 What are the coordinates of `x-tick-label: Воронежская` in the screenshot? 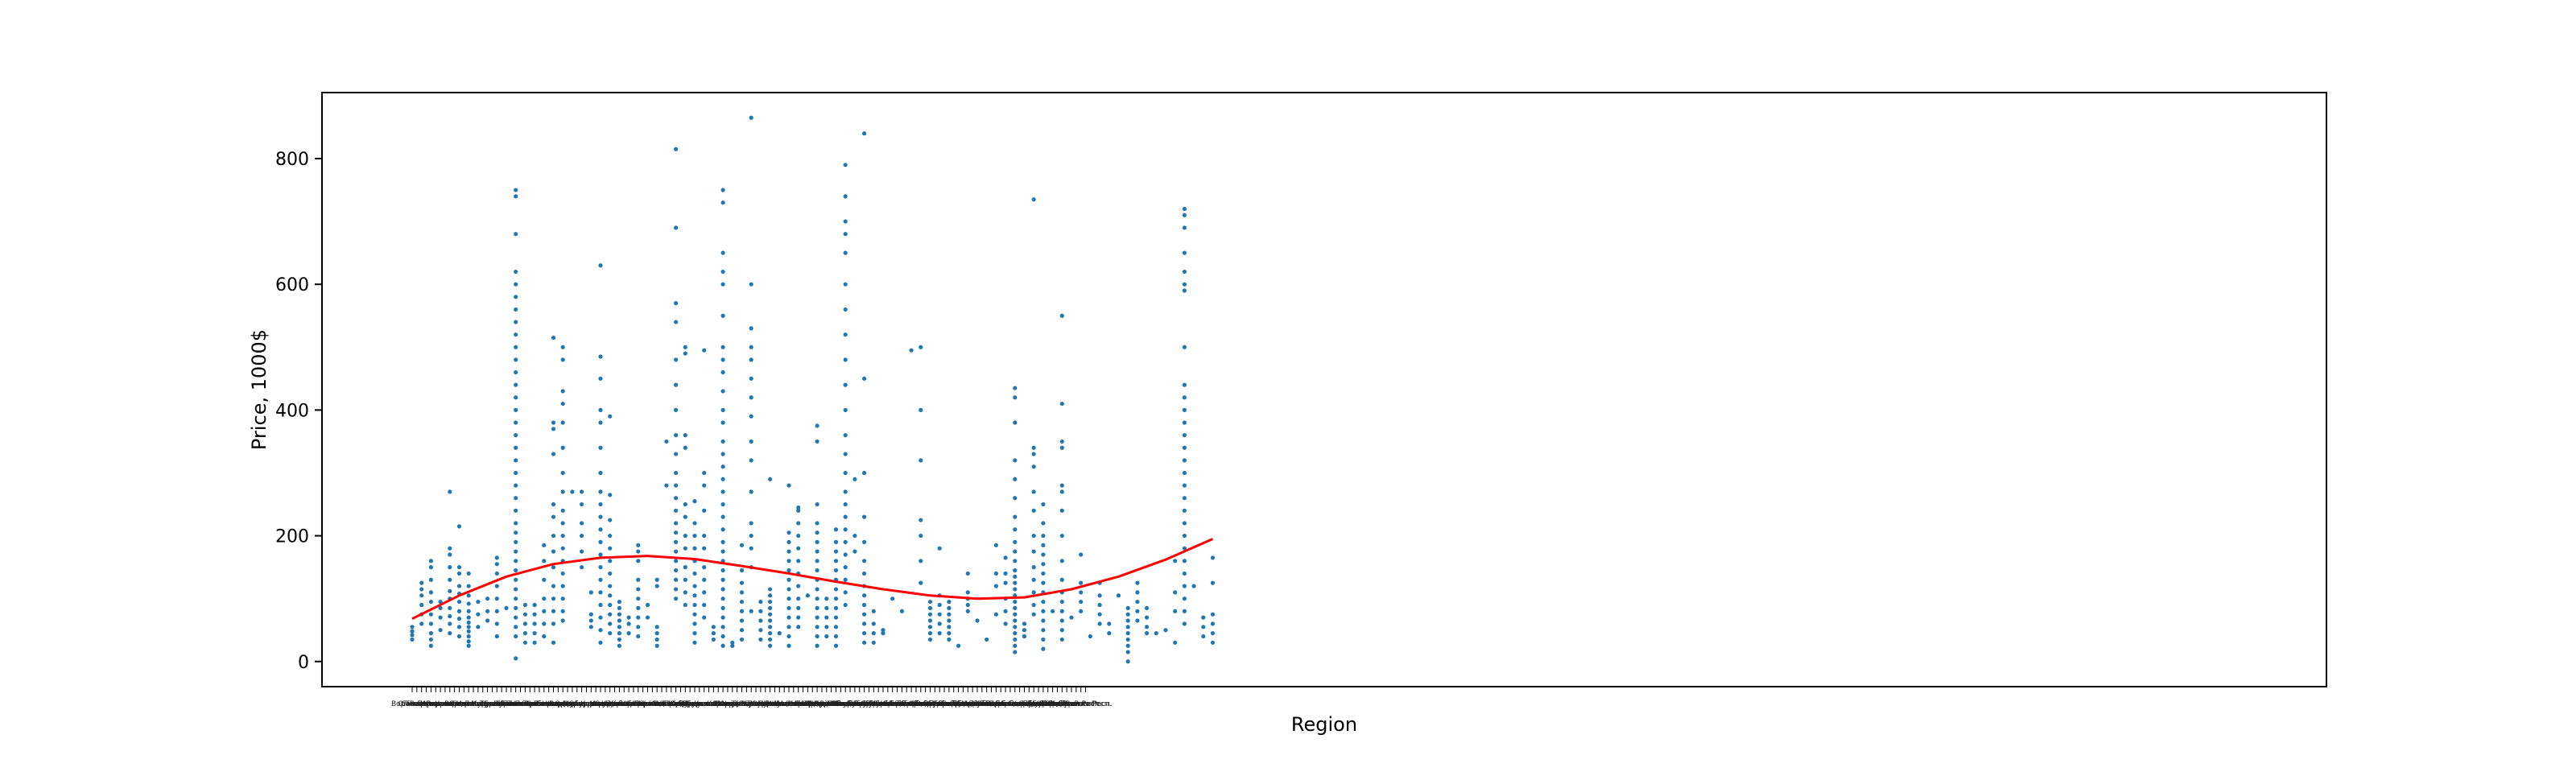 It's located at (417, 704).